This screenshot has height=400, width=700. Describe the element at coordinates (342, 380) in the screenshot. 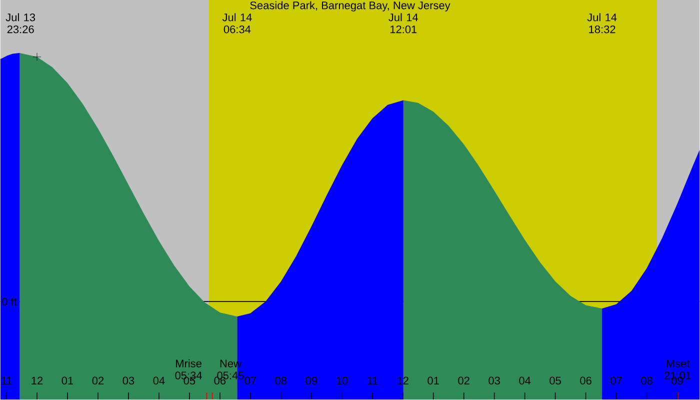

I see `x-tick-label: 10` at that location.